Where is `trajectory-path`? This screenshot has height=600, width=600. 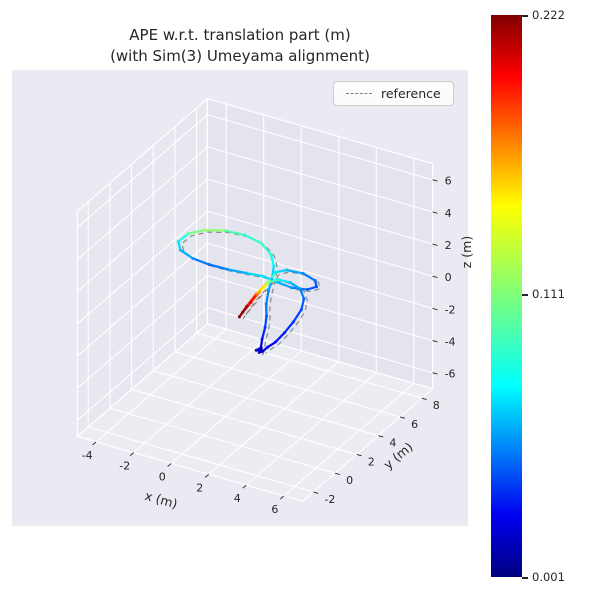
trajectory-path is located at coordinates (247, 291).